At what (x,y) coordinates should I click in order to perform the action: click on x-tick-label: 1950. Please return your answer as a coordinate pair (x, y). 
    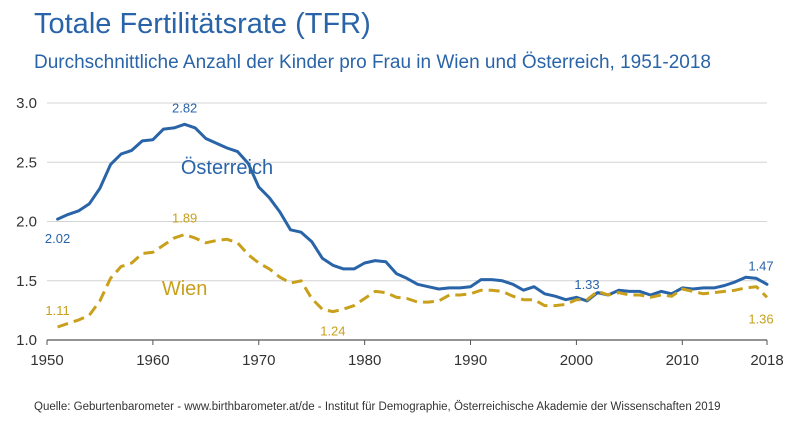
    Looking at the image, I should click on (46, 360).